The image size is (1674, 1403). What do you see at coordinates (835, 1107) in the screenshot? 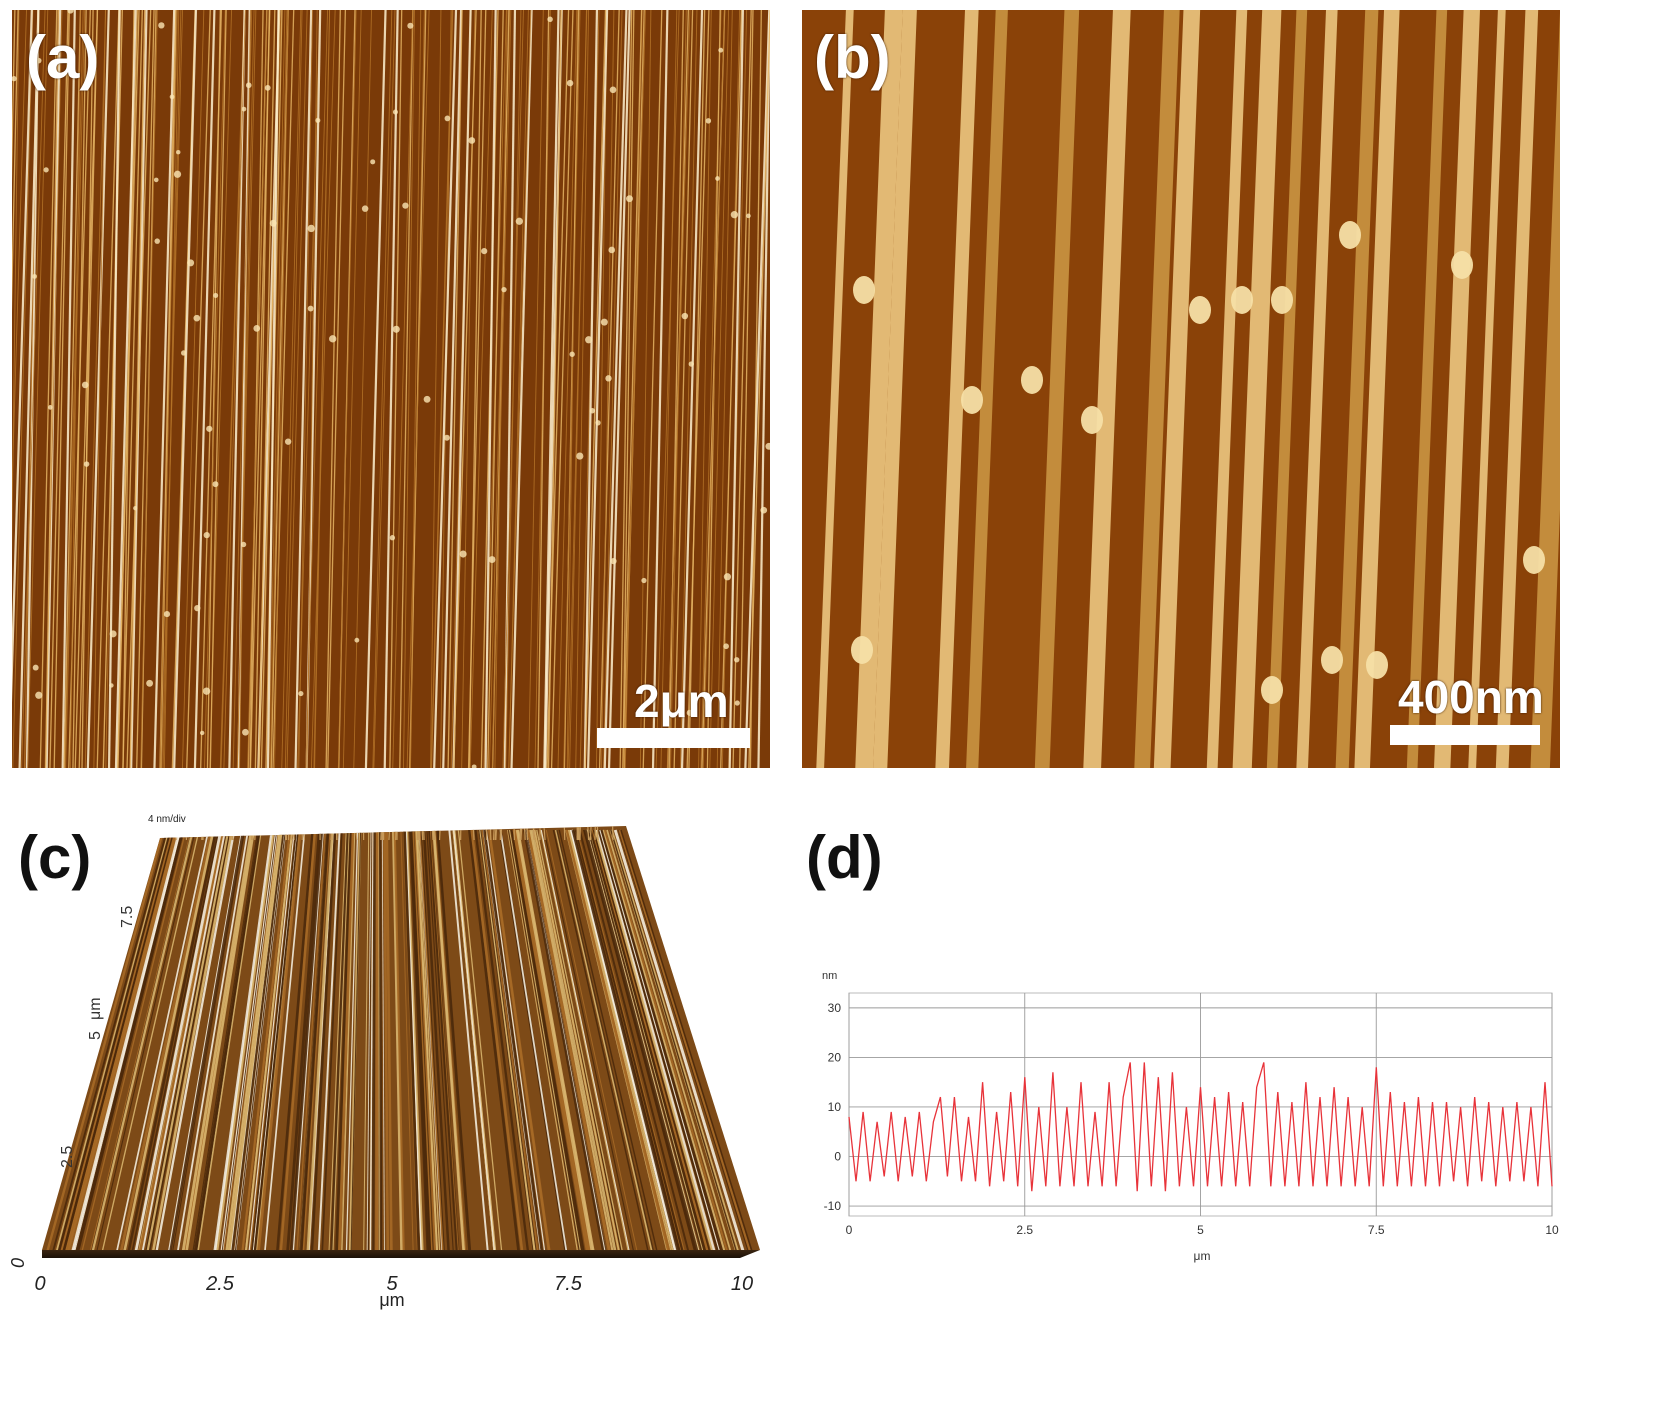
I see `y-tick-label: 10` at bounding box center [835, 1107].